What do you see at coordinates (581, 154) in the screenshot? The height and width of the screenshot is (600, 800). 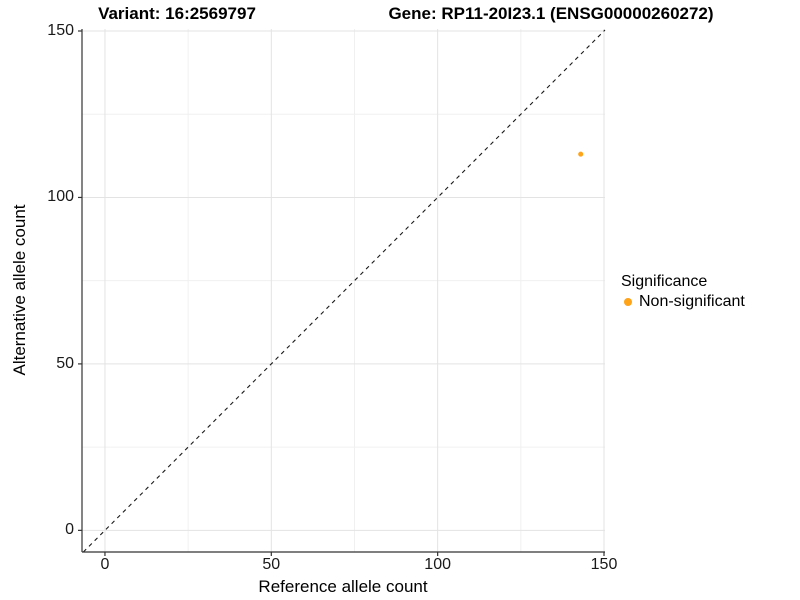 I see `data-point` at bounding box center [581, 154].